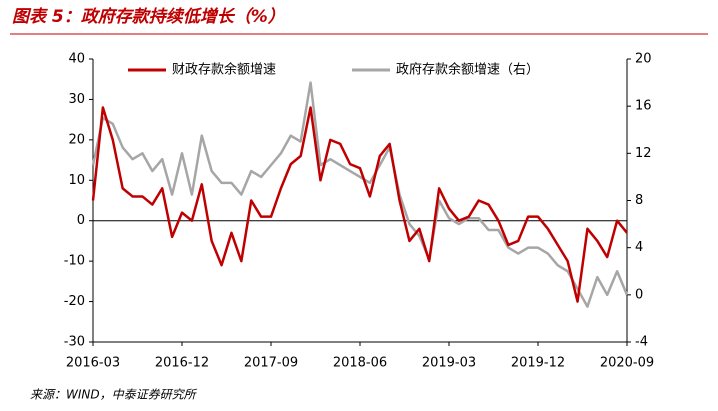 Image resolution: width=718 pixels, height=411 pixels. Describe the element at coordinates (74, 301) in the screenshot. I see `y-tick-label: -20` at that location.